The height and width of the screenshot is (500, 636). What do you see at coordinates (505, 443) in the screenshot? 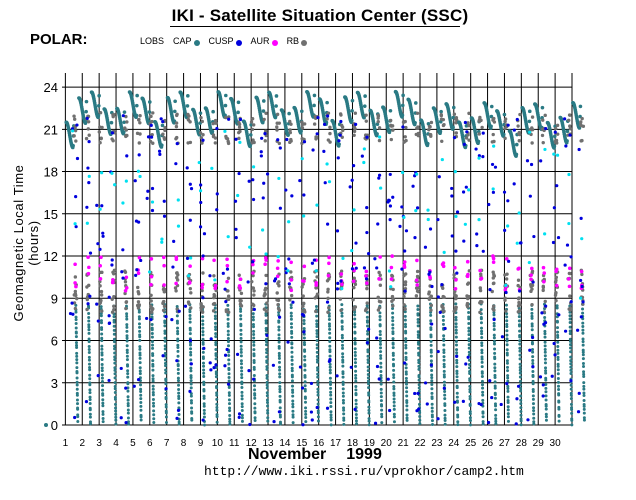
I see `x-tick-label: 27` at bounding box center [505, 443].